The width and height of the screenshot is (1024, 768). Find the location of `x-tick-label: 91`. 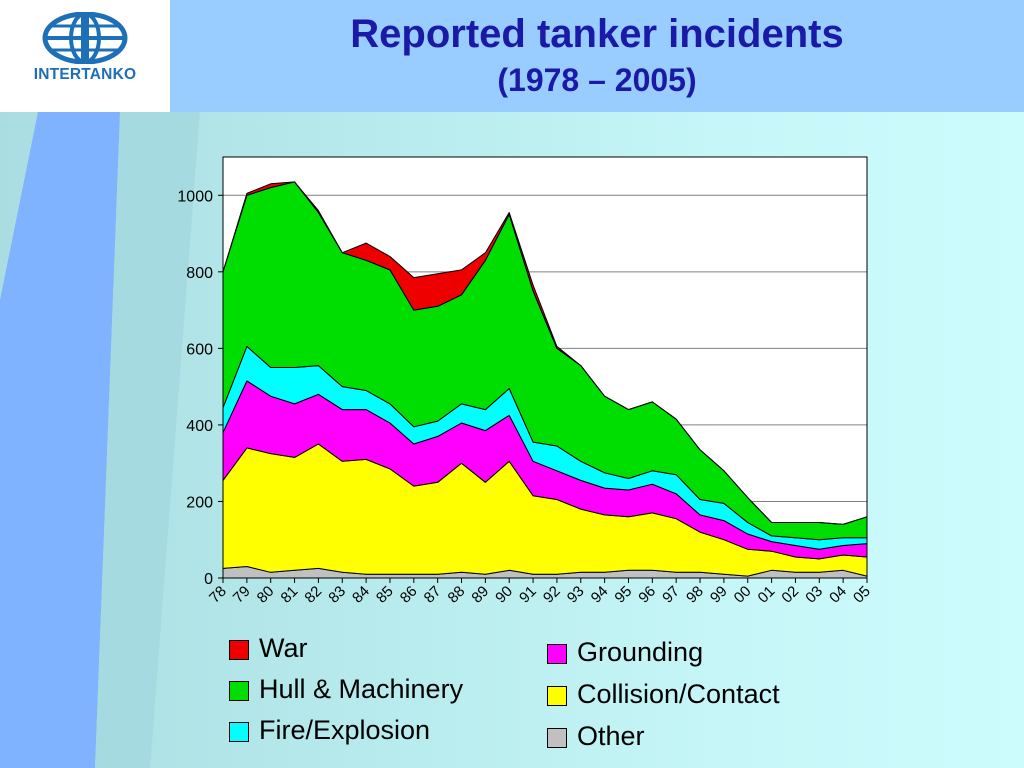

x-tick-label: 91 is located at coordinates (528, 595).